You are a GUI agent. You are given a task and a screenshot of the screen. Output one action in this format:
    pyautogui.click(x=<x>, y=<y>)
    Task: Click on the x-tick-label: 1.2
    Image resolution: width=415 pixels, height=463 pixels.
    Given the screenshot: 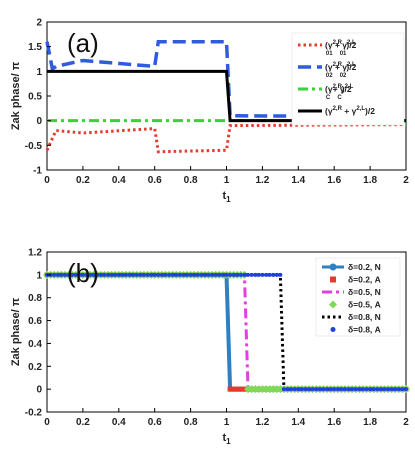 What is the action you would take?
    pyautogui.click(x=262, y=180)
    